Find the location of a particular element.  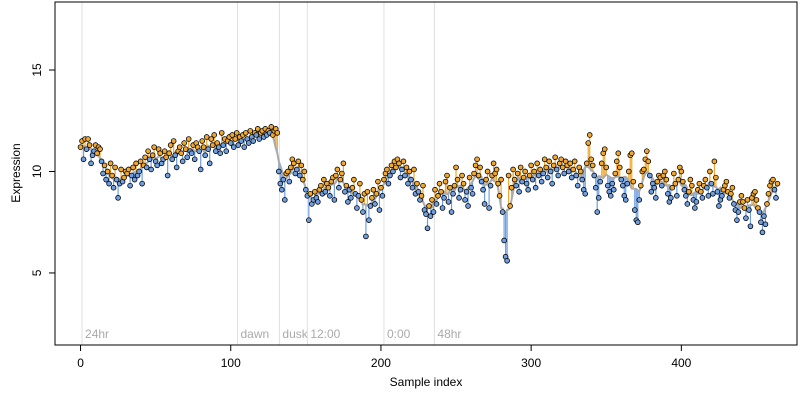

x-tick-label: 0 is located at coordinates (80, 363).